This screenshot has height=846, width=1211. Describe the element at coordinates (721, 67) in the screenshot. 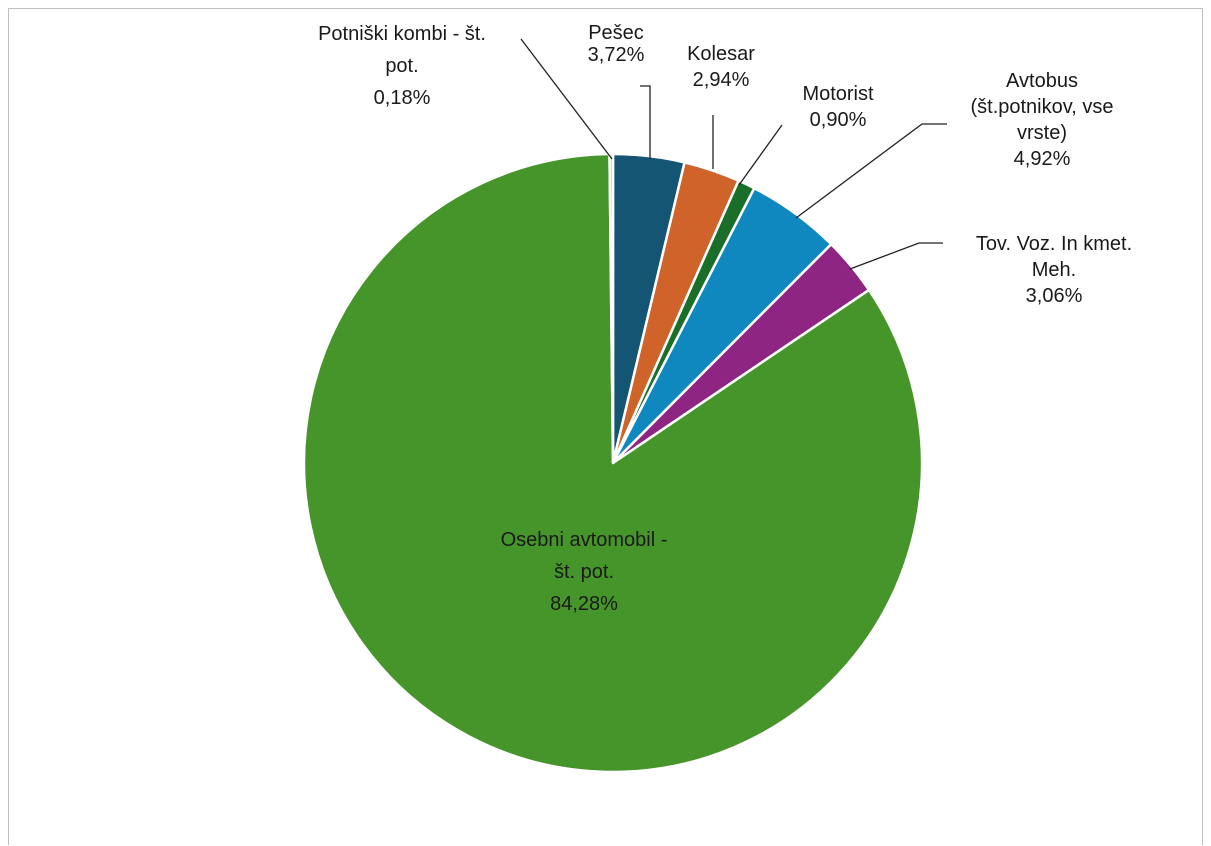

I see `data-label-1: Kolesar 2,94%` at that location.